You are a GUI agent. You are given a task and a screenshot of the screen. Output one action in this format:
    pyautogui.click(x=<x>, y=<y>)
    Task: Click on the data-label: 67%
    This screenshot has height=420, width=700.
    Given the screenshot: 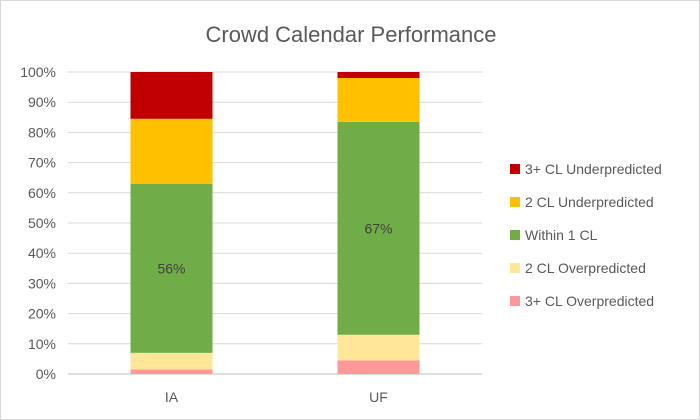 What is the action you would take?
    pyautogui.click(x=378, y=228)
    